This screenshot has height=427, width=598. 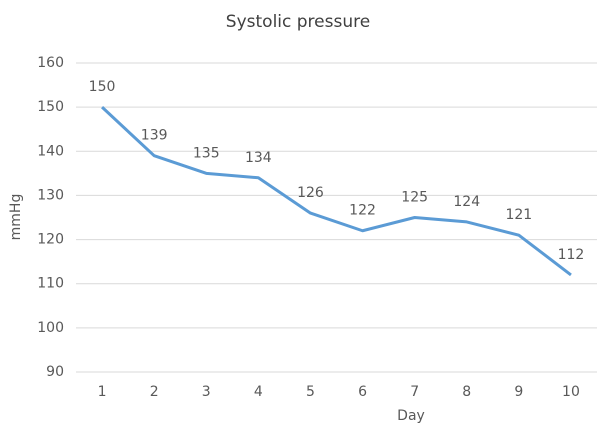 What do you see at coordinates (258, 392) in the screenshot?
I see `x-tick-label: 4` at bounding box center [258, 392].